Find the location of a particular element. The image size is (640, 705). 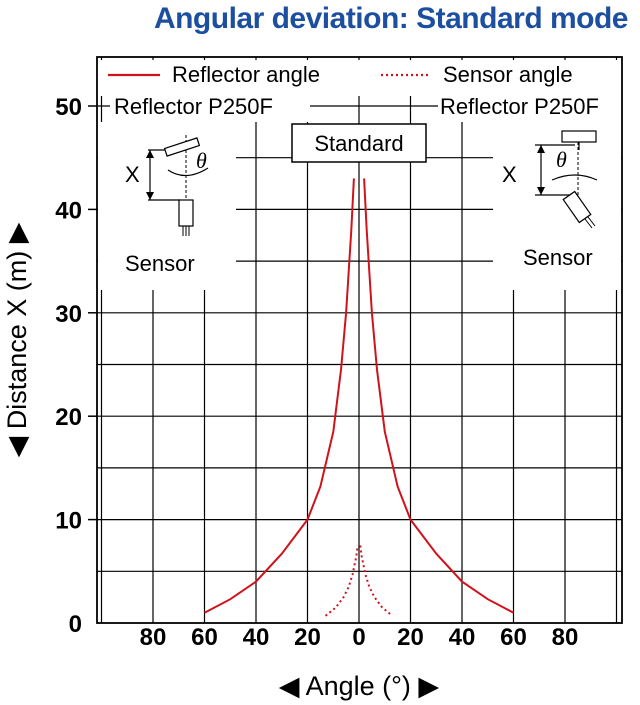

x-tick-label: 0 is located at coordinates (358, 637).